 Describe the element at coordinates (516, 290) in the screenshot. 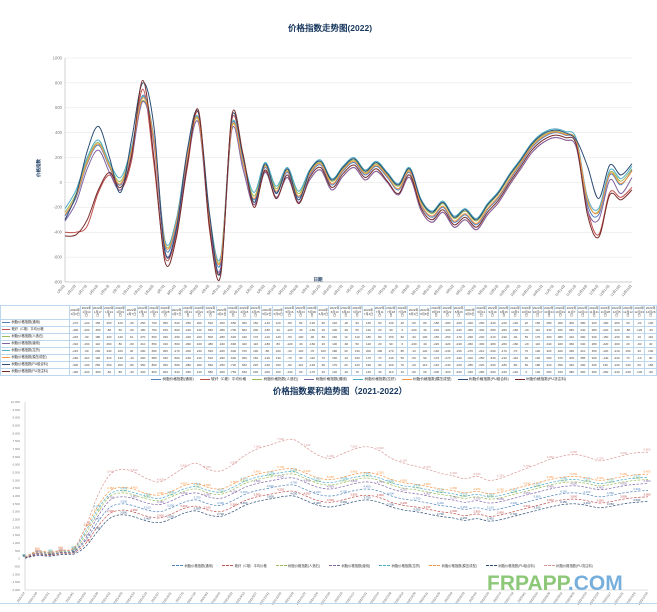

I see `x-tick-label: 10月17日` at that location.